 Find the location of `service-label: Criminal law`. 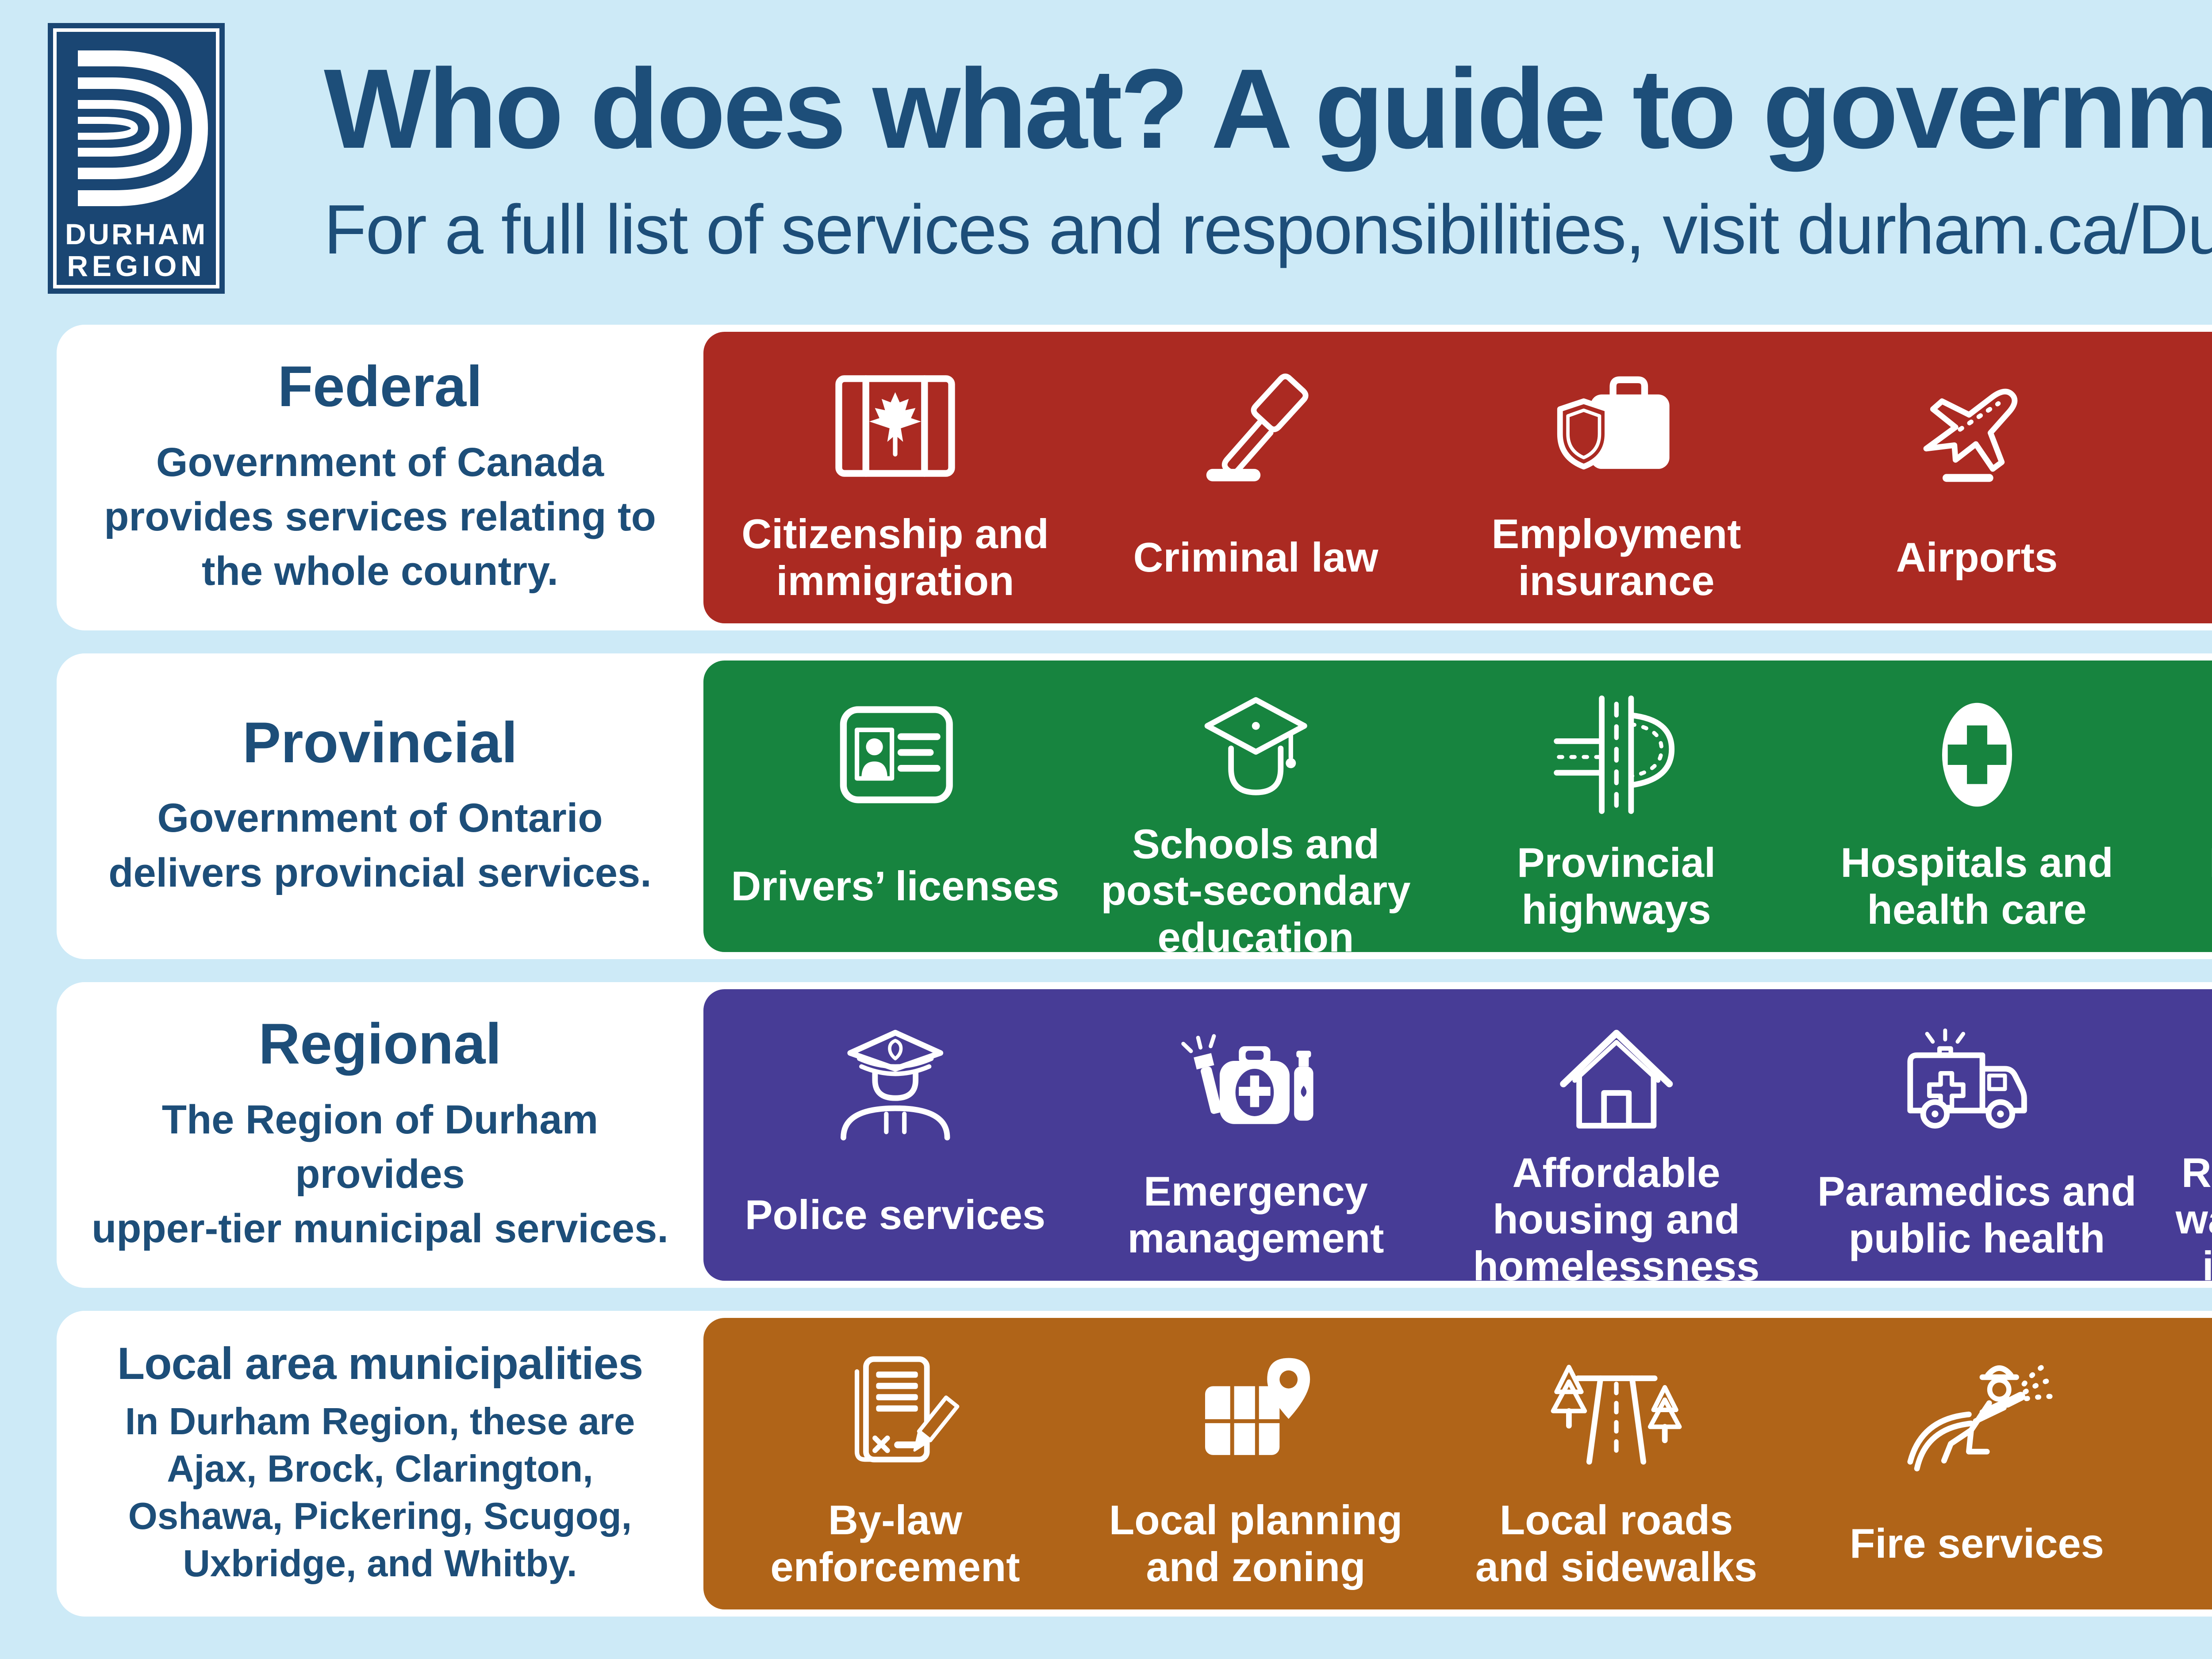

service-label: Criminal law is located at coordinates (1256, 557).